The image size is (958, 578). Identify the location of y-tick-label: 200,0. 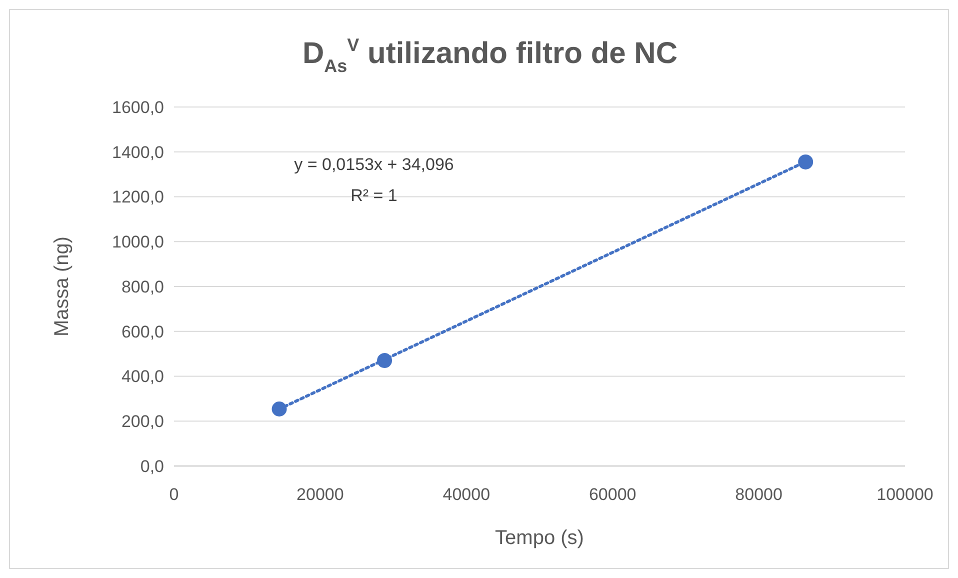
(142, 422).